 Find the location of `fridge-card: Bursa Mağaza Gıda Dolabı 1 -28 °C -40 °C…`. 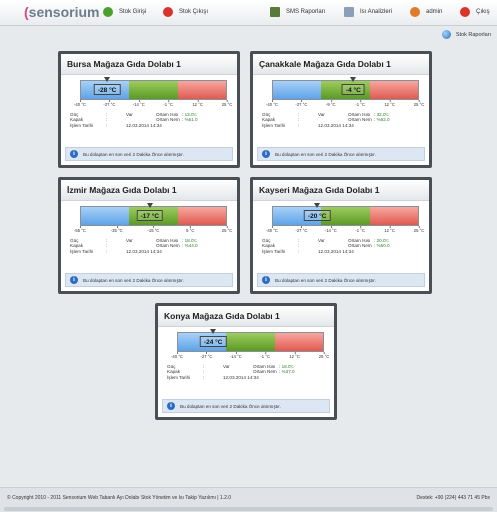

fridge-card: Bursa Mağaza Gıda Dolabı 1 -28 °C -40 °C… is located at coordinates (149, 109).